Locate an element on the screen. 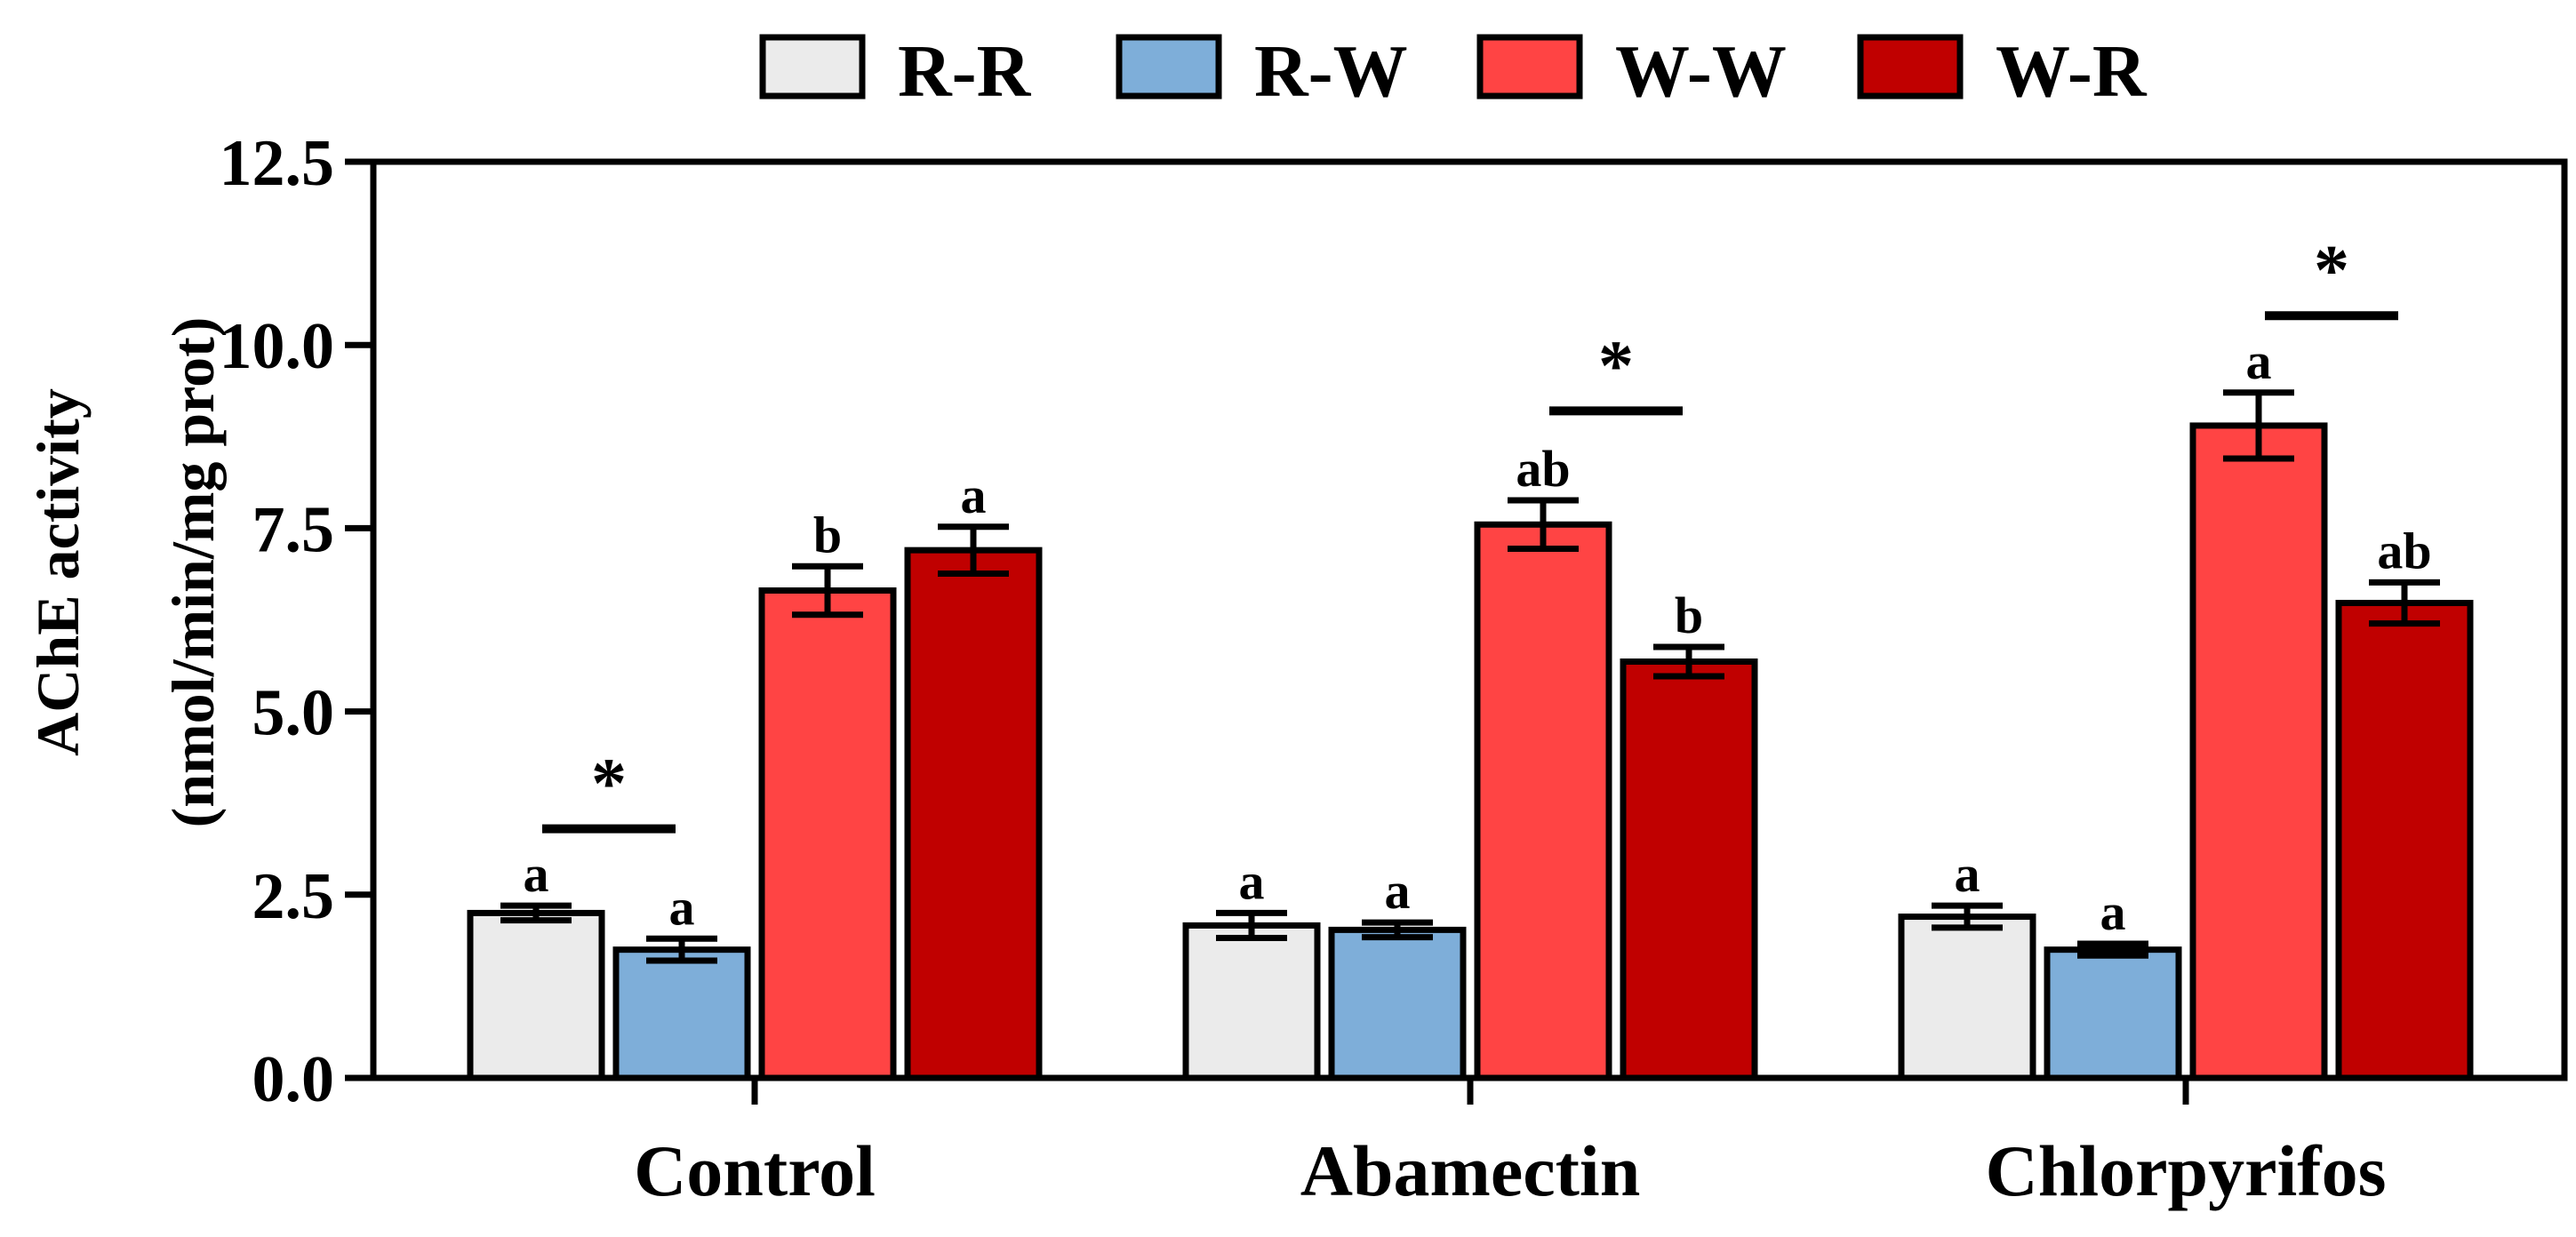  bar-W-W-Control is located at coordinates (827, 834).